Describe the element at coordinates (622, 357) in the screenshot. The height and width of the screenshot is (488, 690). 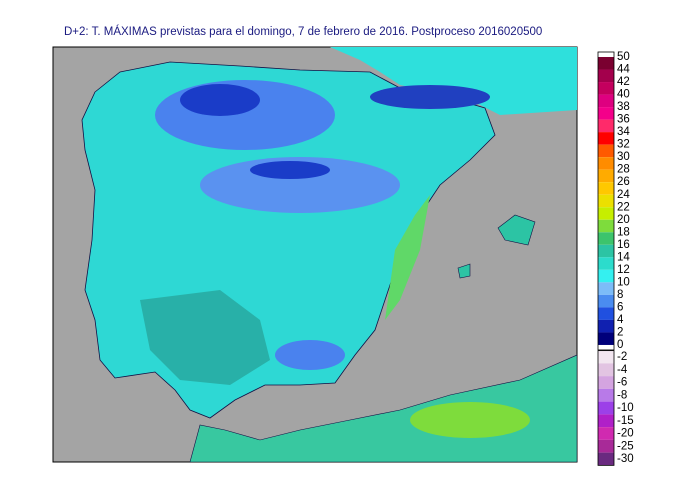
I see `scale-label: -2` at that location.